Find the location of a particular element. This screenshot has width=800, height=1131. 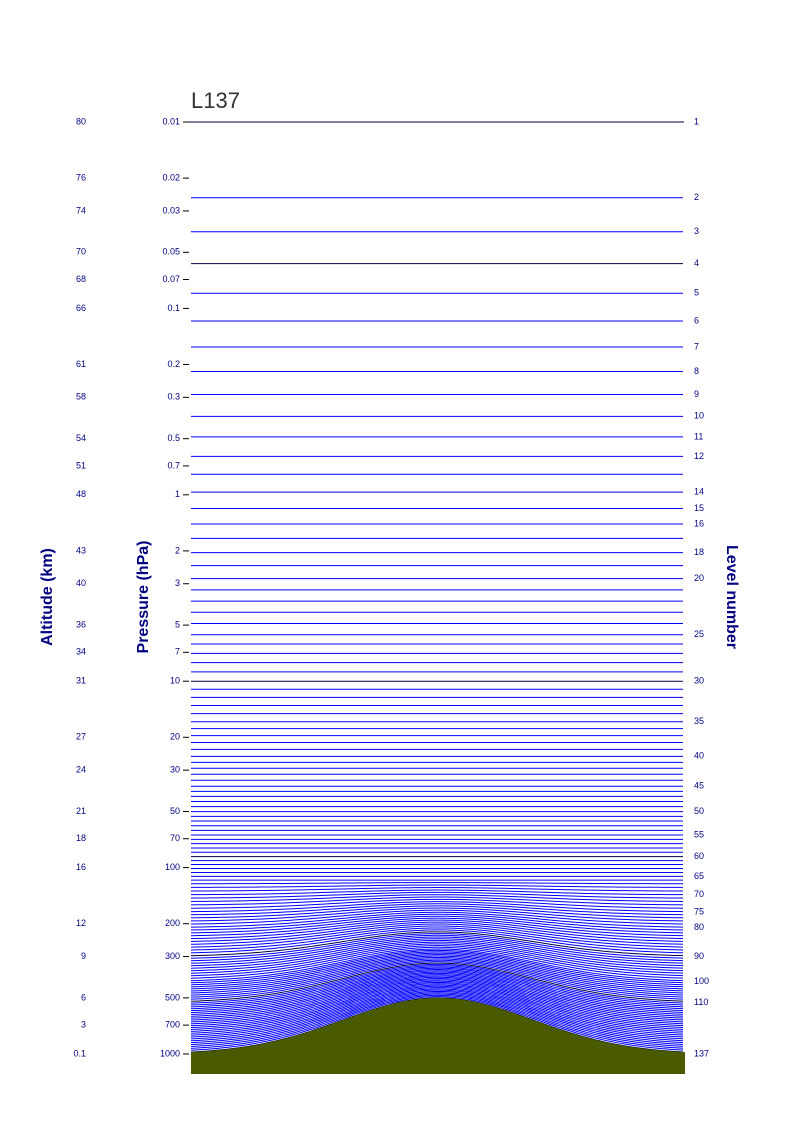

altitude-tick-label: 18 is located at coordinates (81, 838).